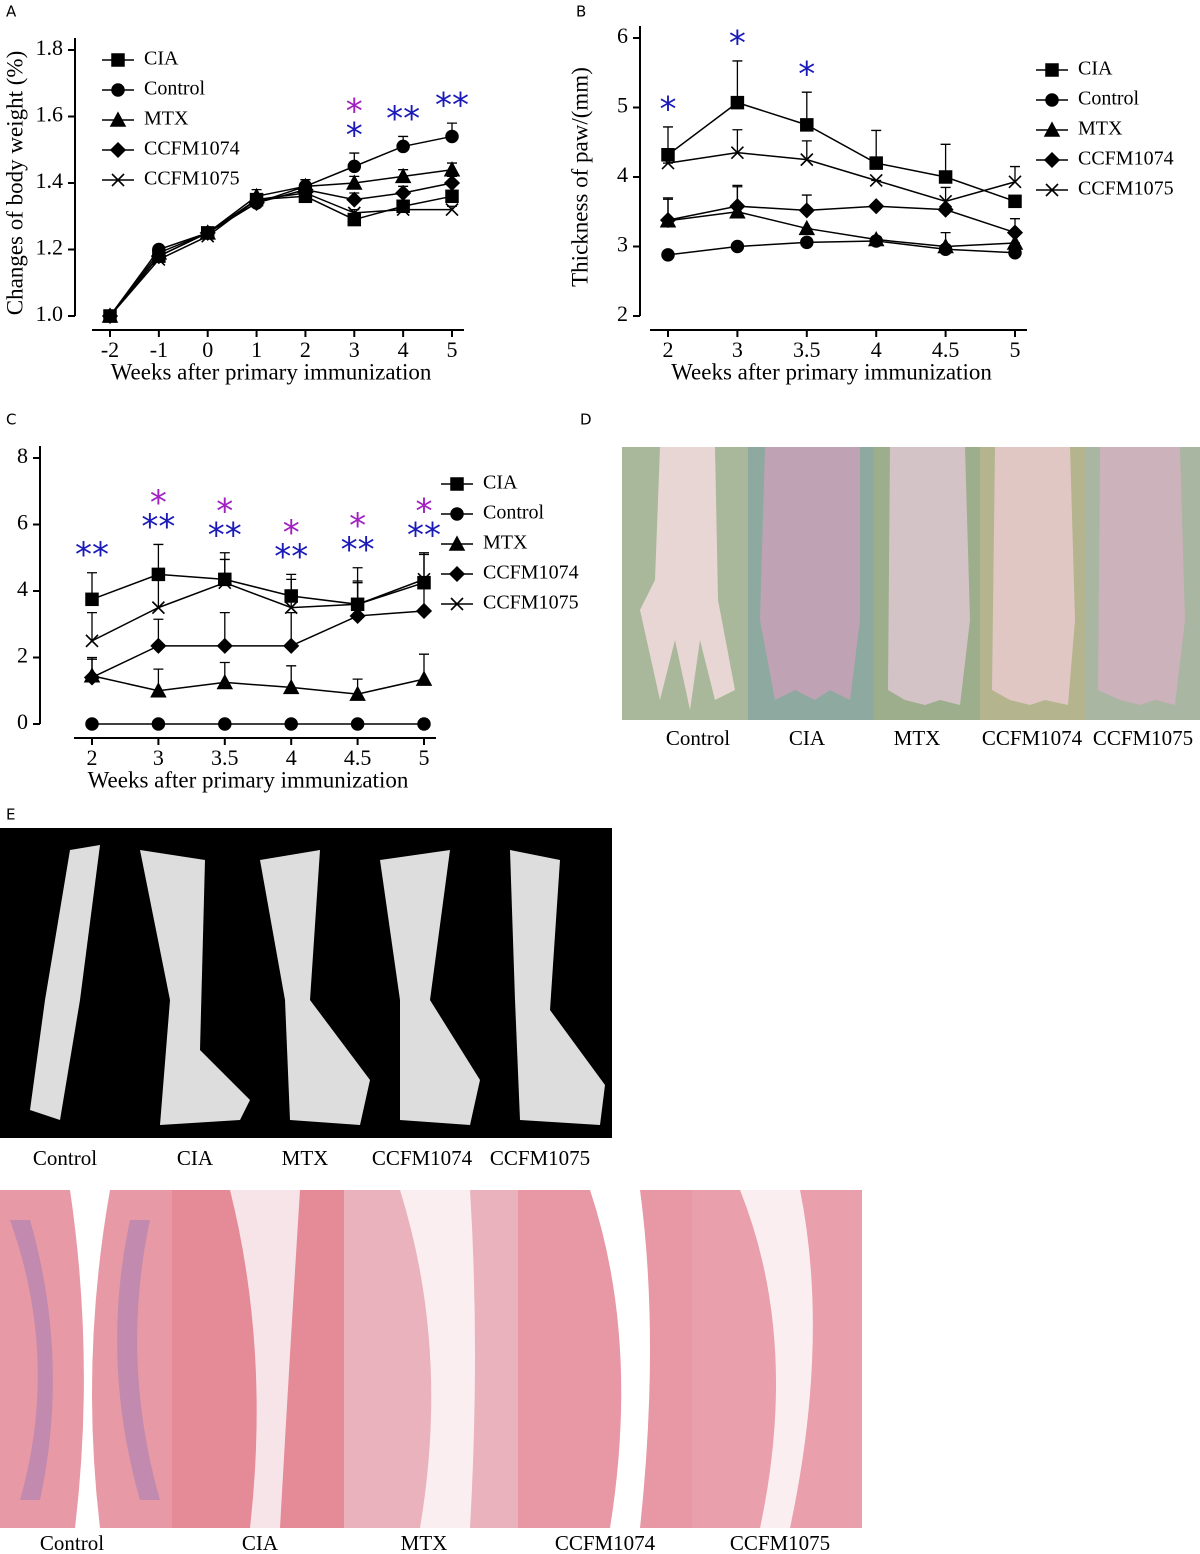 Image resolution: width=1200 pixels, height=1554 pixels. What do you see at coordinates (622, 35) in the screenshot?
I see `y-tick-label: 6` at bounding box center [622, 35].